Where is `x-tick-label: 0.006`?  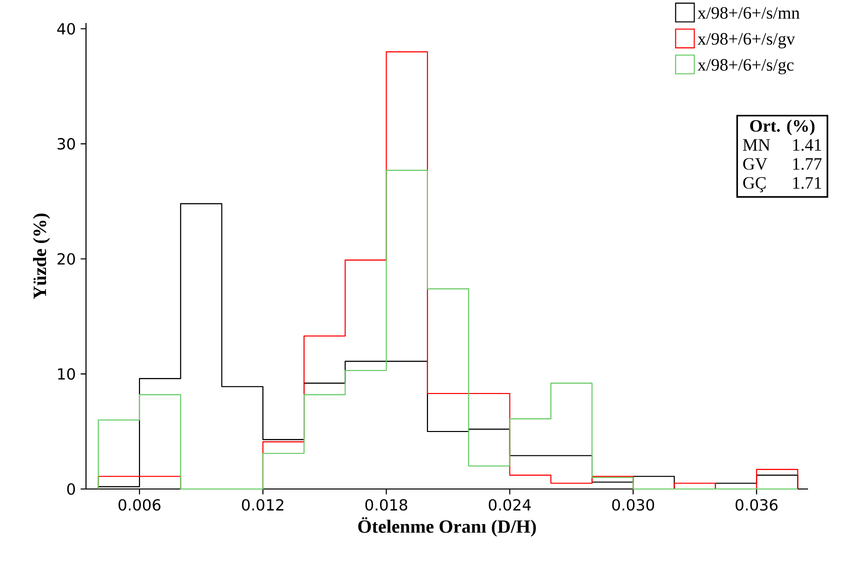
x-tick-label: 0.006 is located at coordinates (139, 505).